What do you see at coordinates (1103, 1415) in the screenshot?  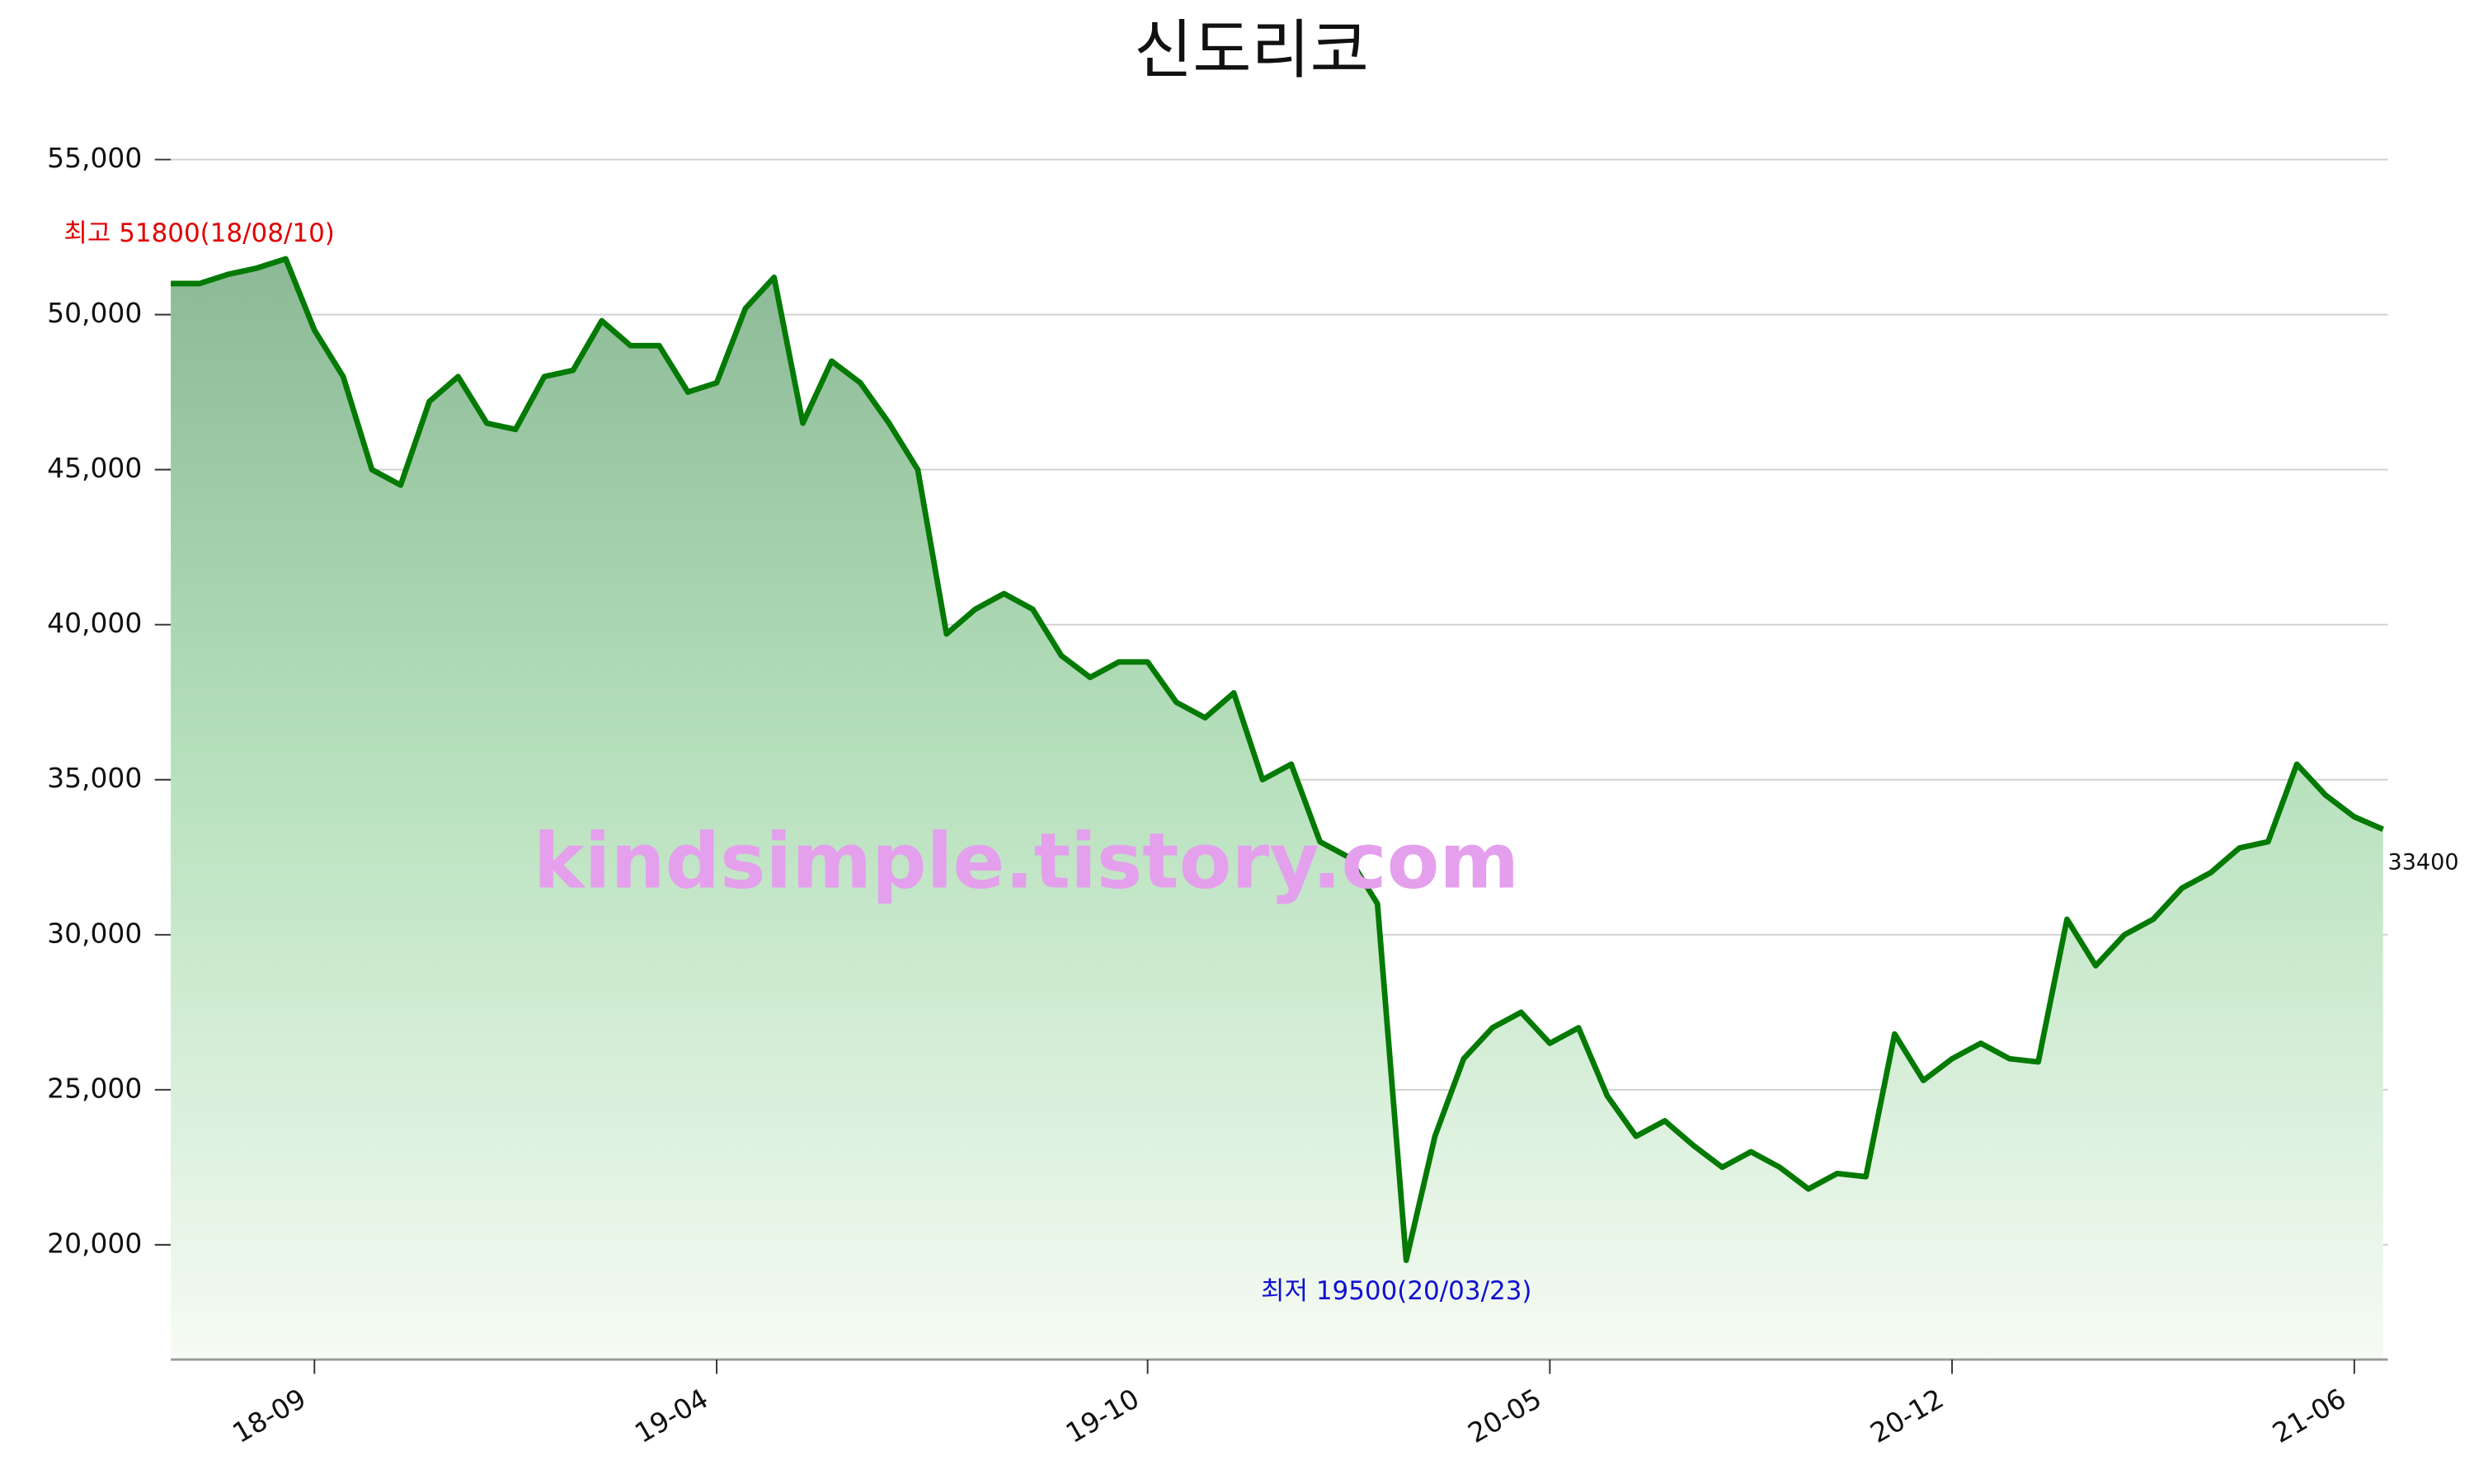 I see `x-tick-label: 19-10` at bounding box center [1103, 1415].